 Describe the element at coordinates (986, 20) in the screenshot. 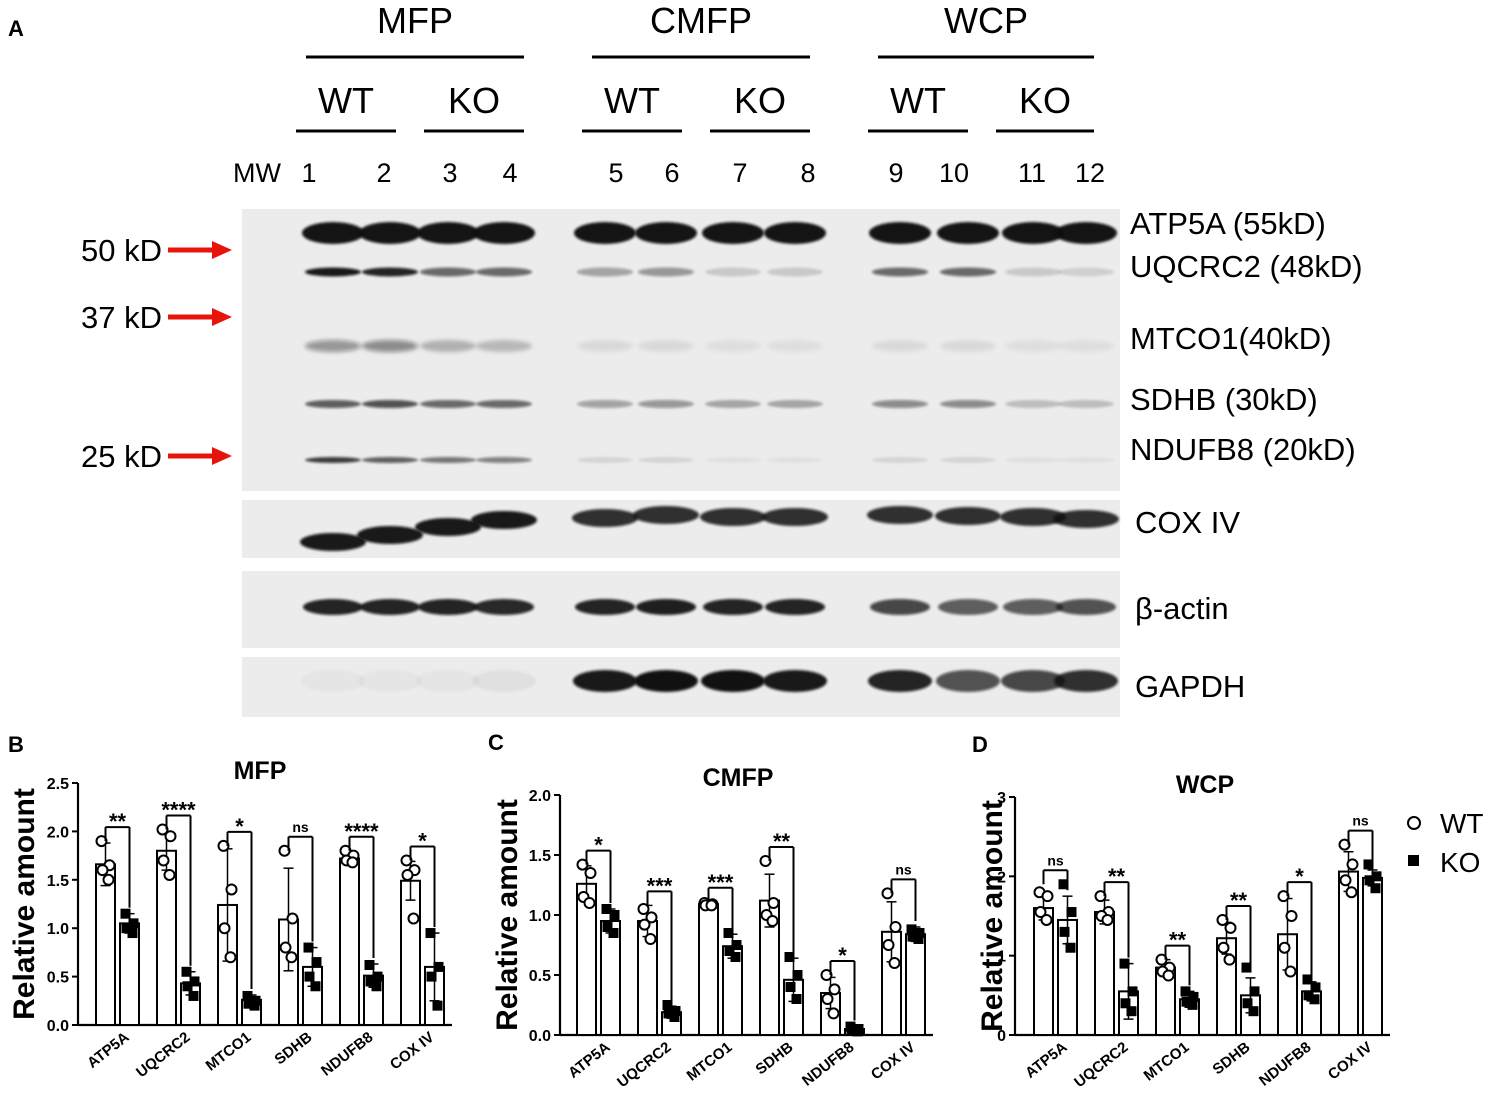

I see `group-label-wcp: WCP` at that location.